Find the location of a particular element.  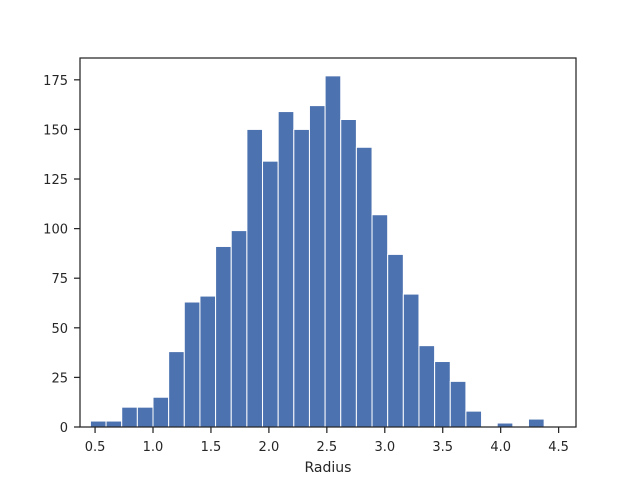

x-tick-label: 3.5 is located at coordinates (442, 447).